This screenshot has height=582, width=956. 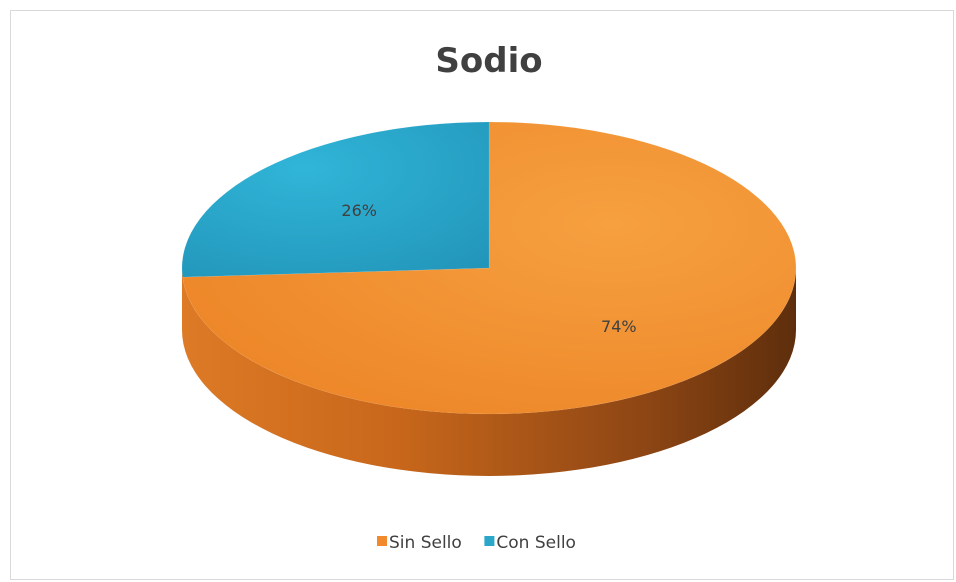 I want to click on legend-label-sin-sello: Sin Sello, so click(x=425, y=543).